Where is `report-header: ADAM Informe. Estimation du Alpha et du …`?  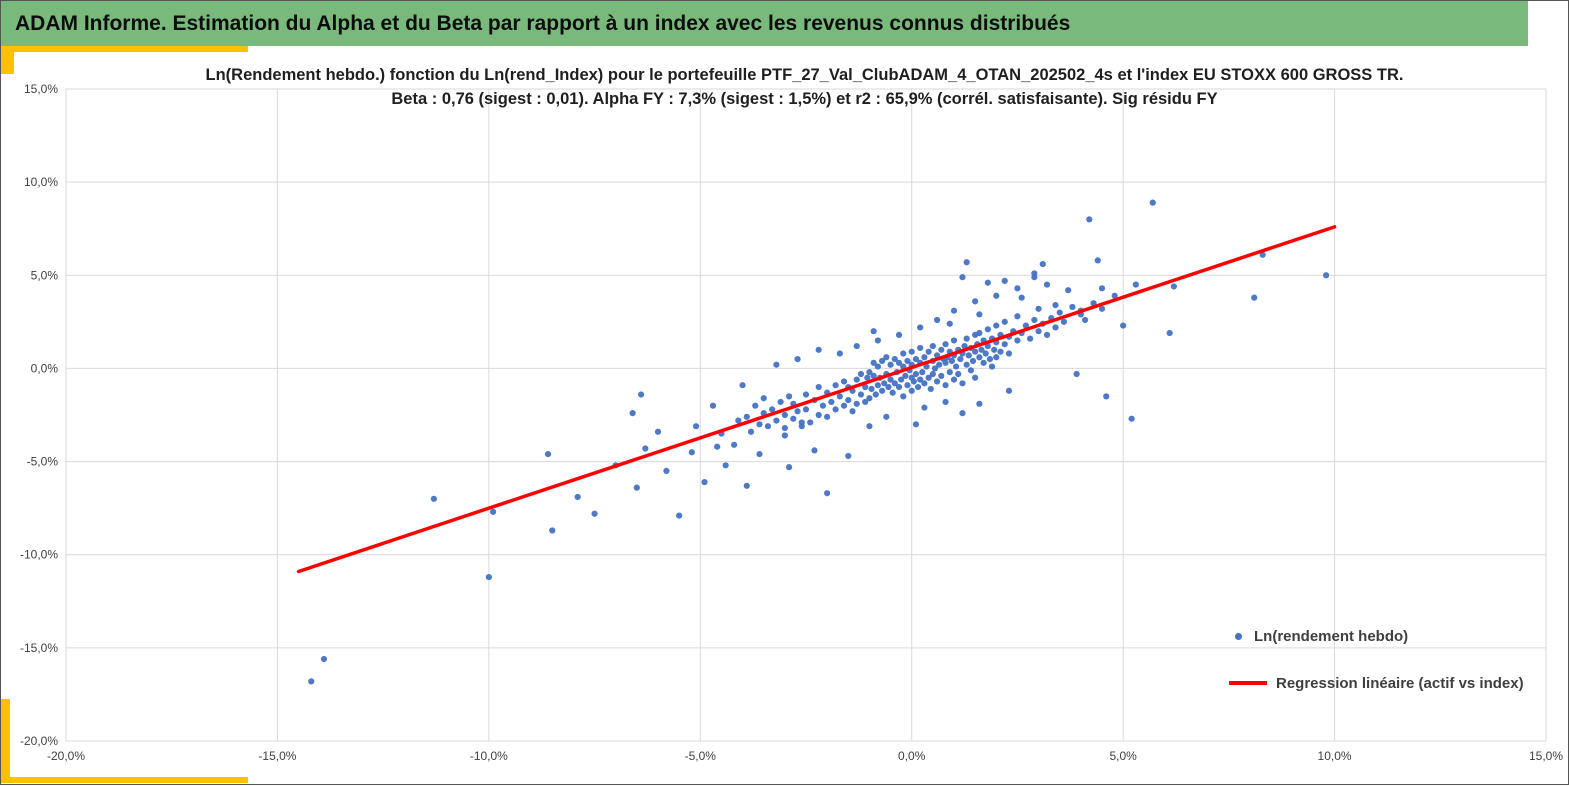 report-header: ADAM Informe. Estimation du Alpha et du … is located at coordinates (764, 23).